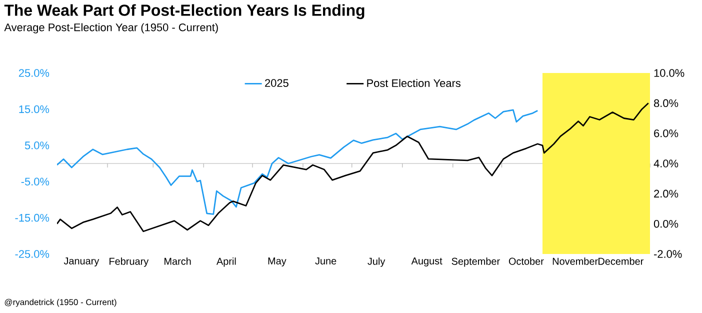 This screenshot has width=702, height=313. Describe the element at coordinates (37, 146) in the screenshot. I see `y-tick-label: 5.0%` at that location.